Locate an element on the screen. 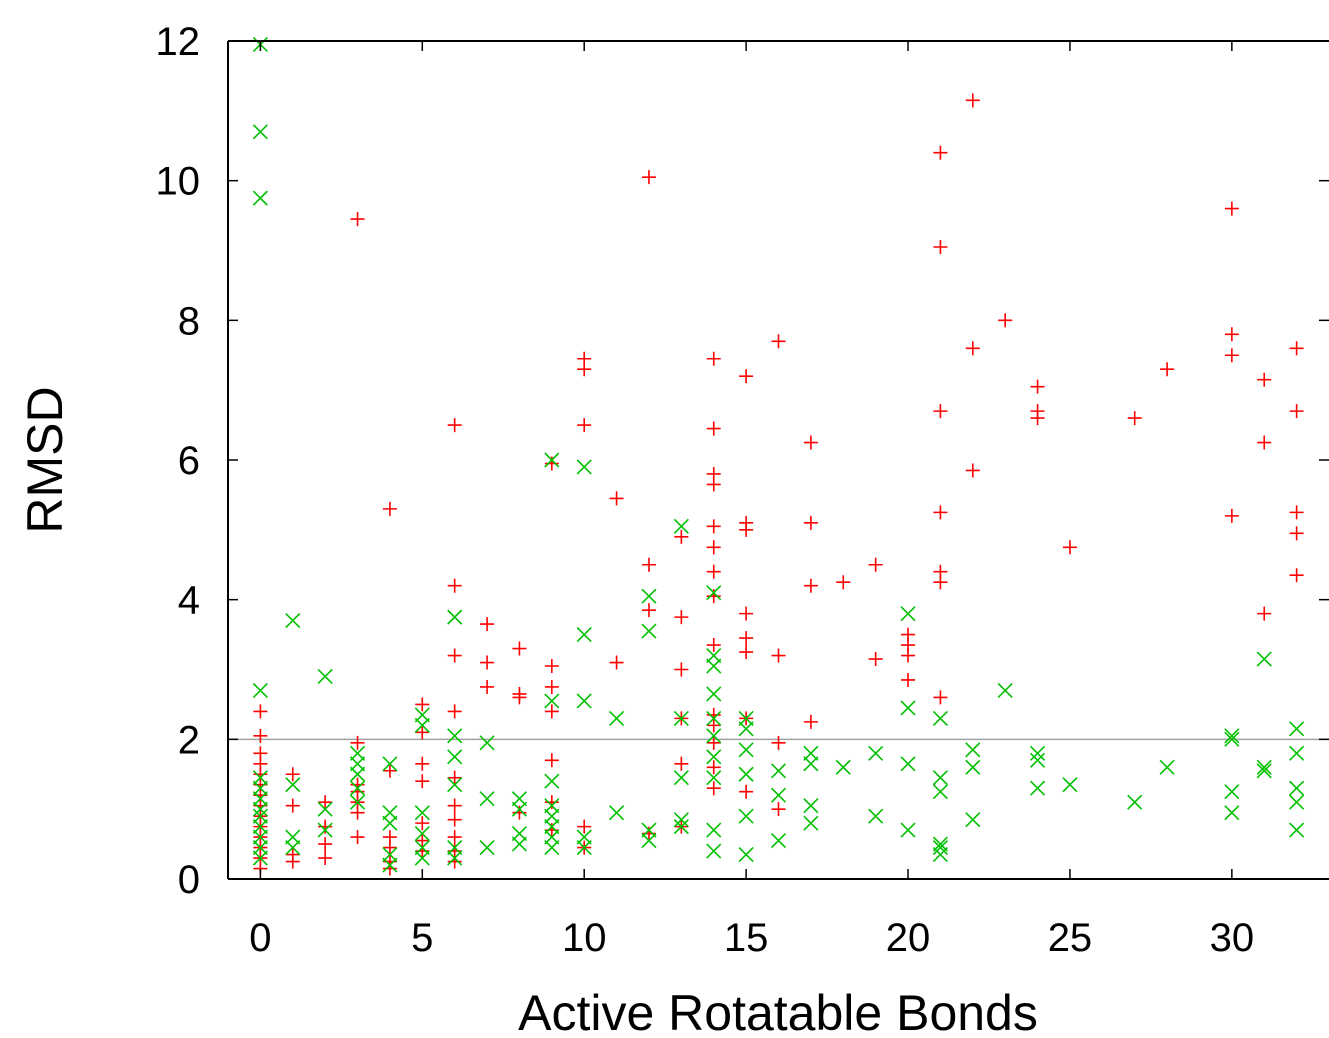  y-tick-label: 8 is located at coordinates (189, 321).